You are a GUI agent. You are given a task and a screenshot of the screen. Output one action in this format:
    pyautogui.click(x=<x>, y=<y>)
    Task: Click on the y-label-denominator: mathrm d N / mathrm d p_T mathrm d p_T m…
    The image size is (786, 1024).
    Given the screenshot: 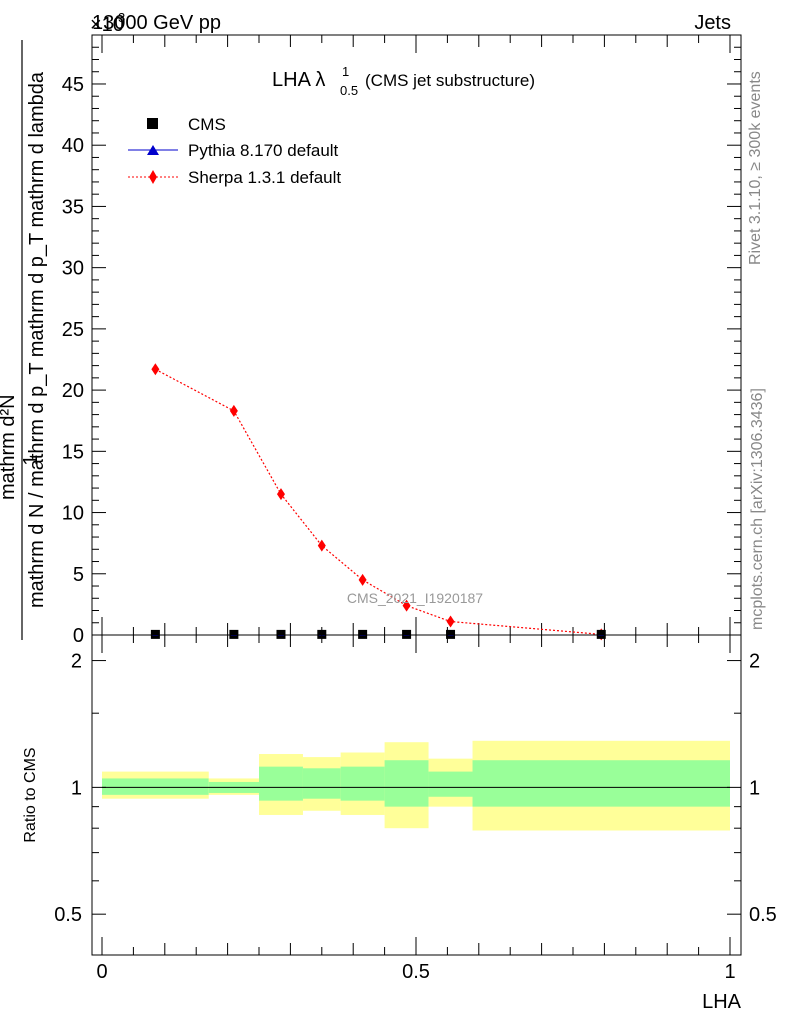 What is the action you would take?
    pyautogui.click(x=37, y=339)
    